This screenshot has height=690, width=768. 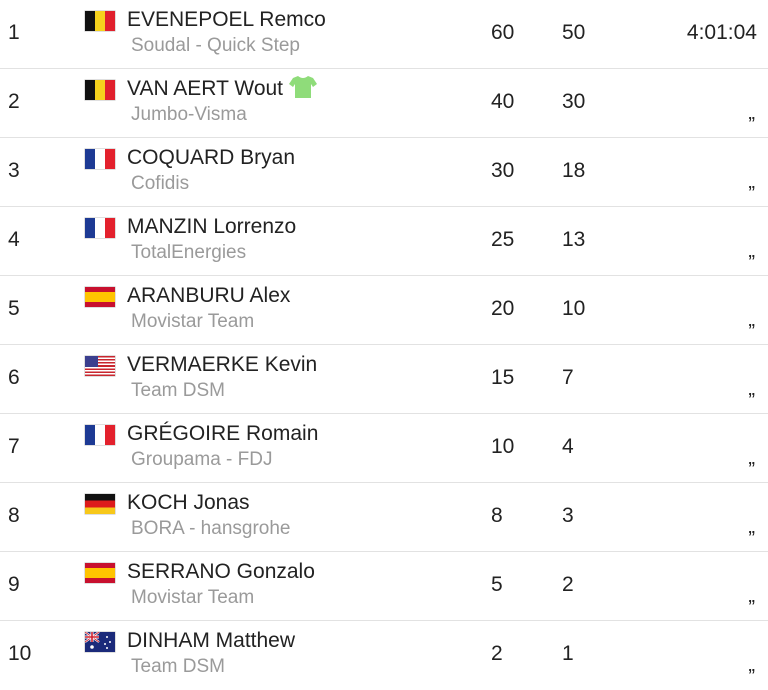 I want to click on rider-name: KOCH Jonas, so click(x=188, y=503).